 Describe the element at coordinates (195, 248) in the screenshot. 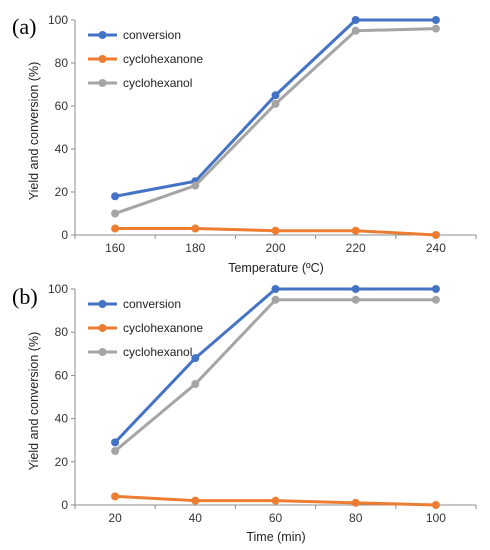

I see `x-tick-label: 180` at that location.